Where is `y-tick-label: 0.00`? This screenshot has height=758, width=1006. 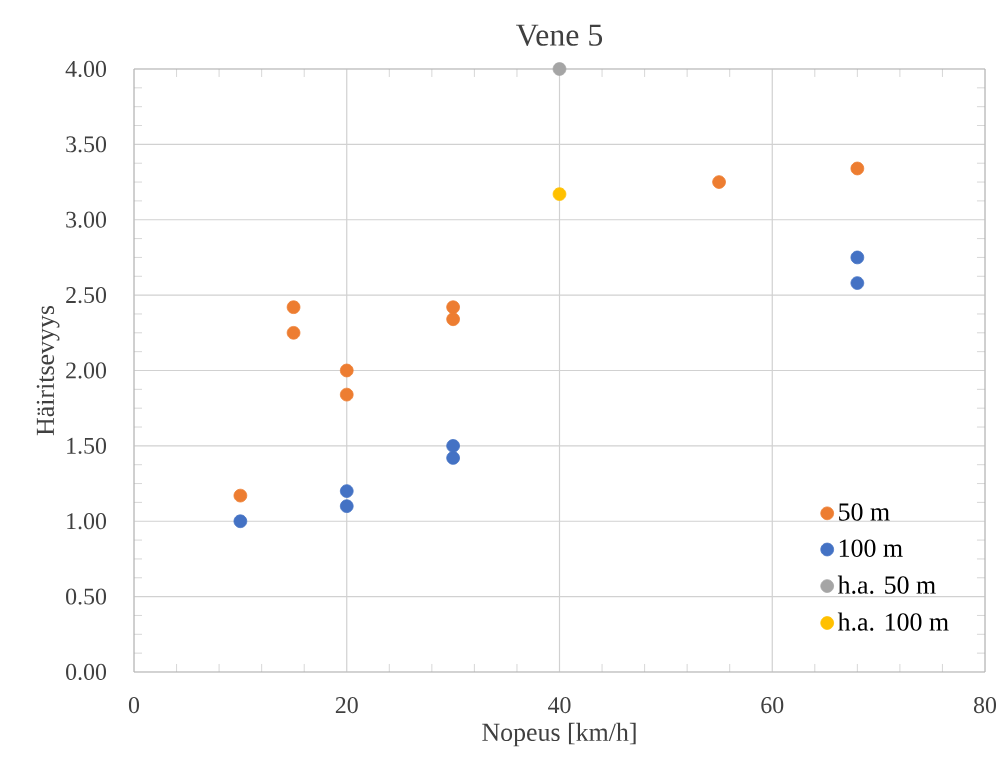
y-tick-label: 0.00 is located at coordinates (86, 672).